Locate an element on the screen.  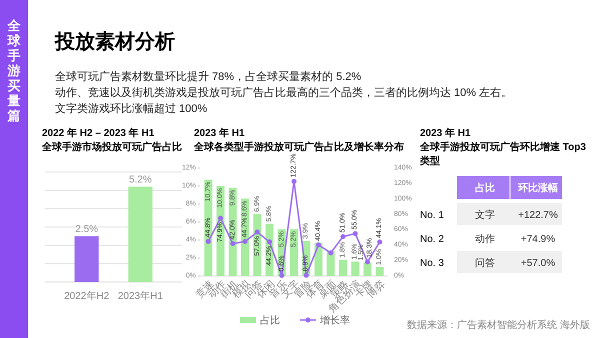
text: 问答 is located at coordinates (485, 263).